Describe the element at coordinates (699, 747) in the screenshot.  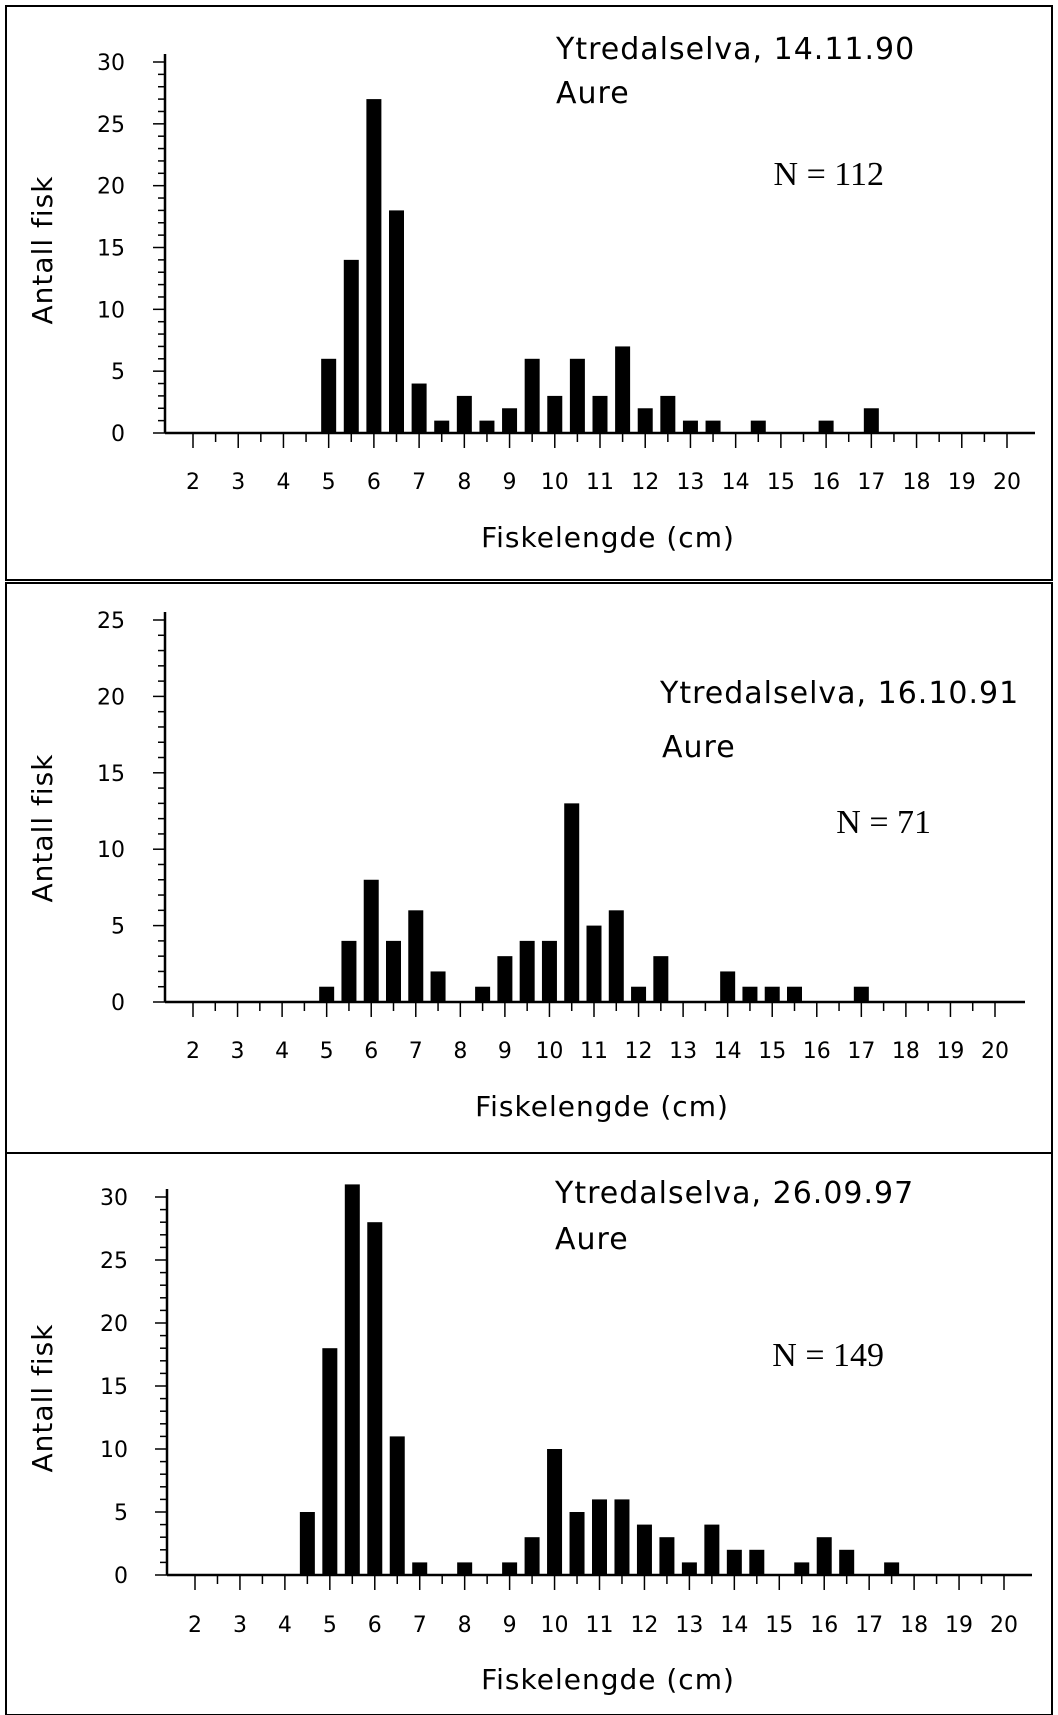
I see `chart-subtitle: Aure` at that location.